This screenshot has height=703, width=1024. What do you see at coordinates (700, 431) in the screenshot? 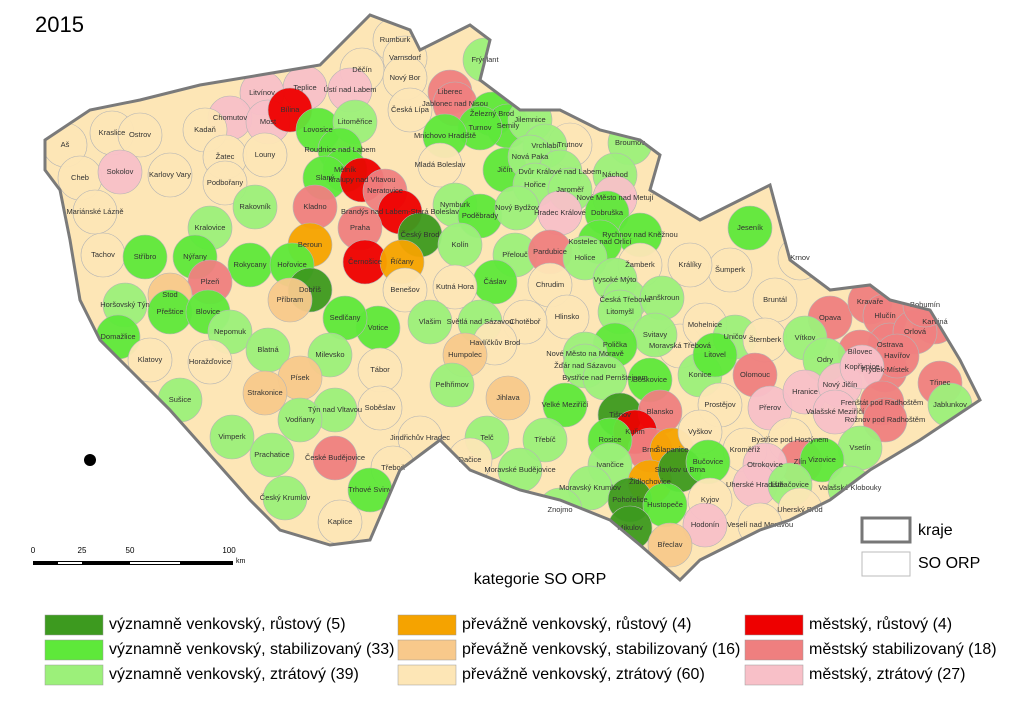
I see `region-label: Vyškov` at bounding box center [700, 431].